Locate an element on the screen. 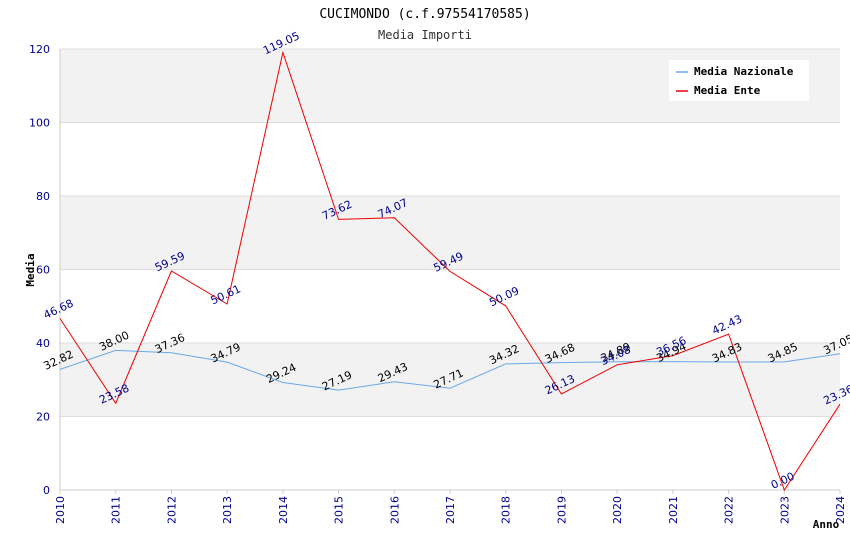 The width and height of the screenshot is (850, 550). x-tick-label: 2022 is located at coordinates (729, 510).